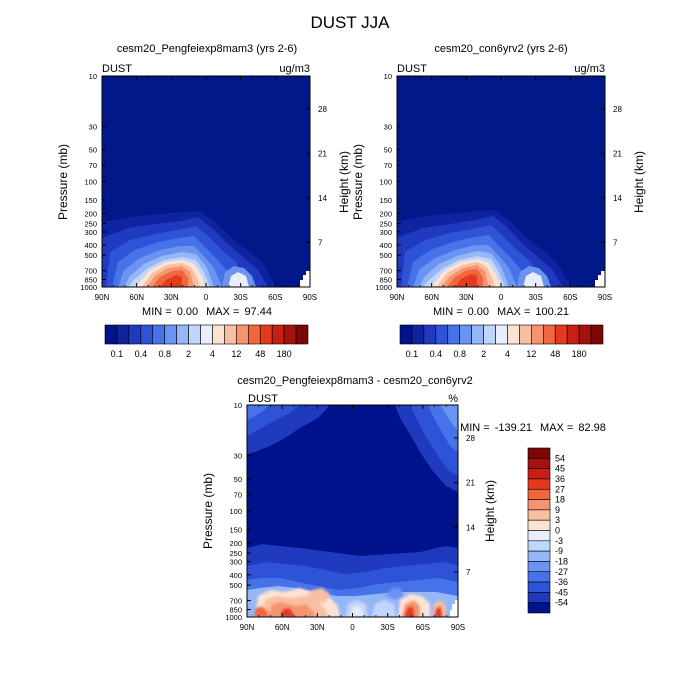 The width and height of the screenshot is (700, 700). Describe the element at coordinates (639, 182) in the screenshot. I see `right-height-axis-title: Height (km)` at that location.